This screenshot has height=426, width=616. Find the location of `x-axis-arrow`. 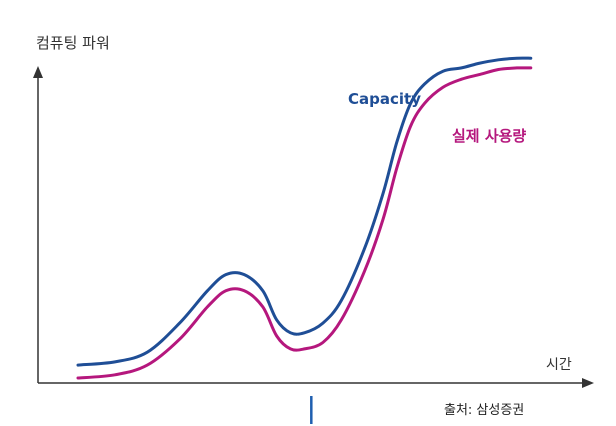

x-axis-arrow is located at coordinates (588, 383).